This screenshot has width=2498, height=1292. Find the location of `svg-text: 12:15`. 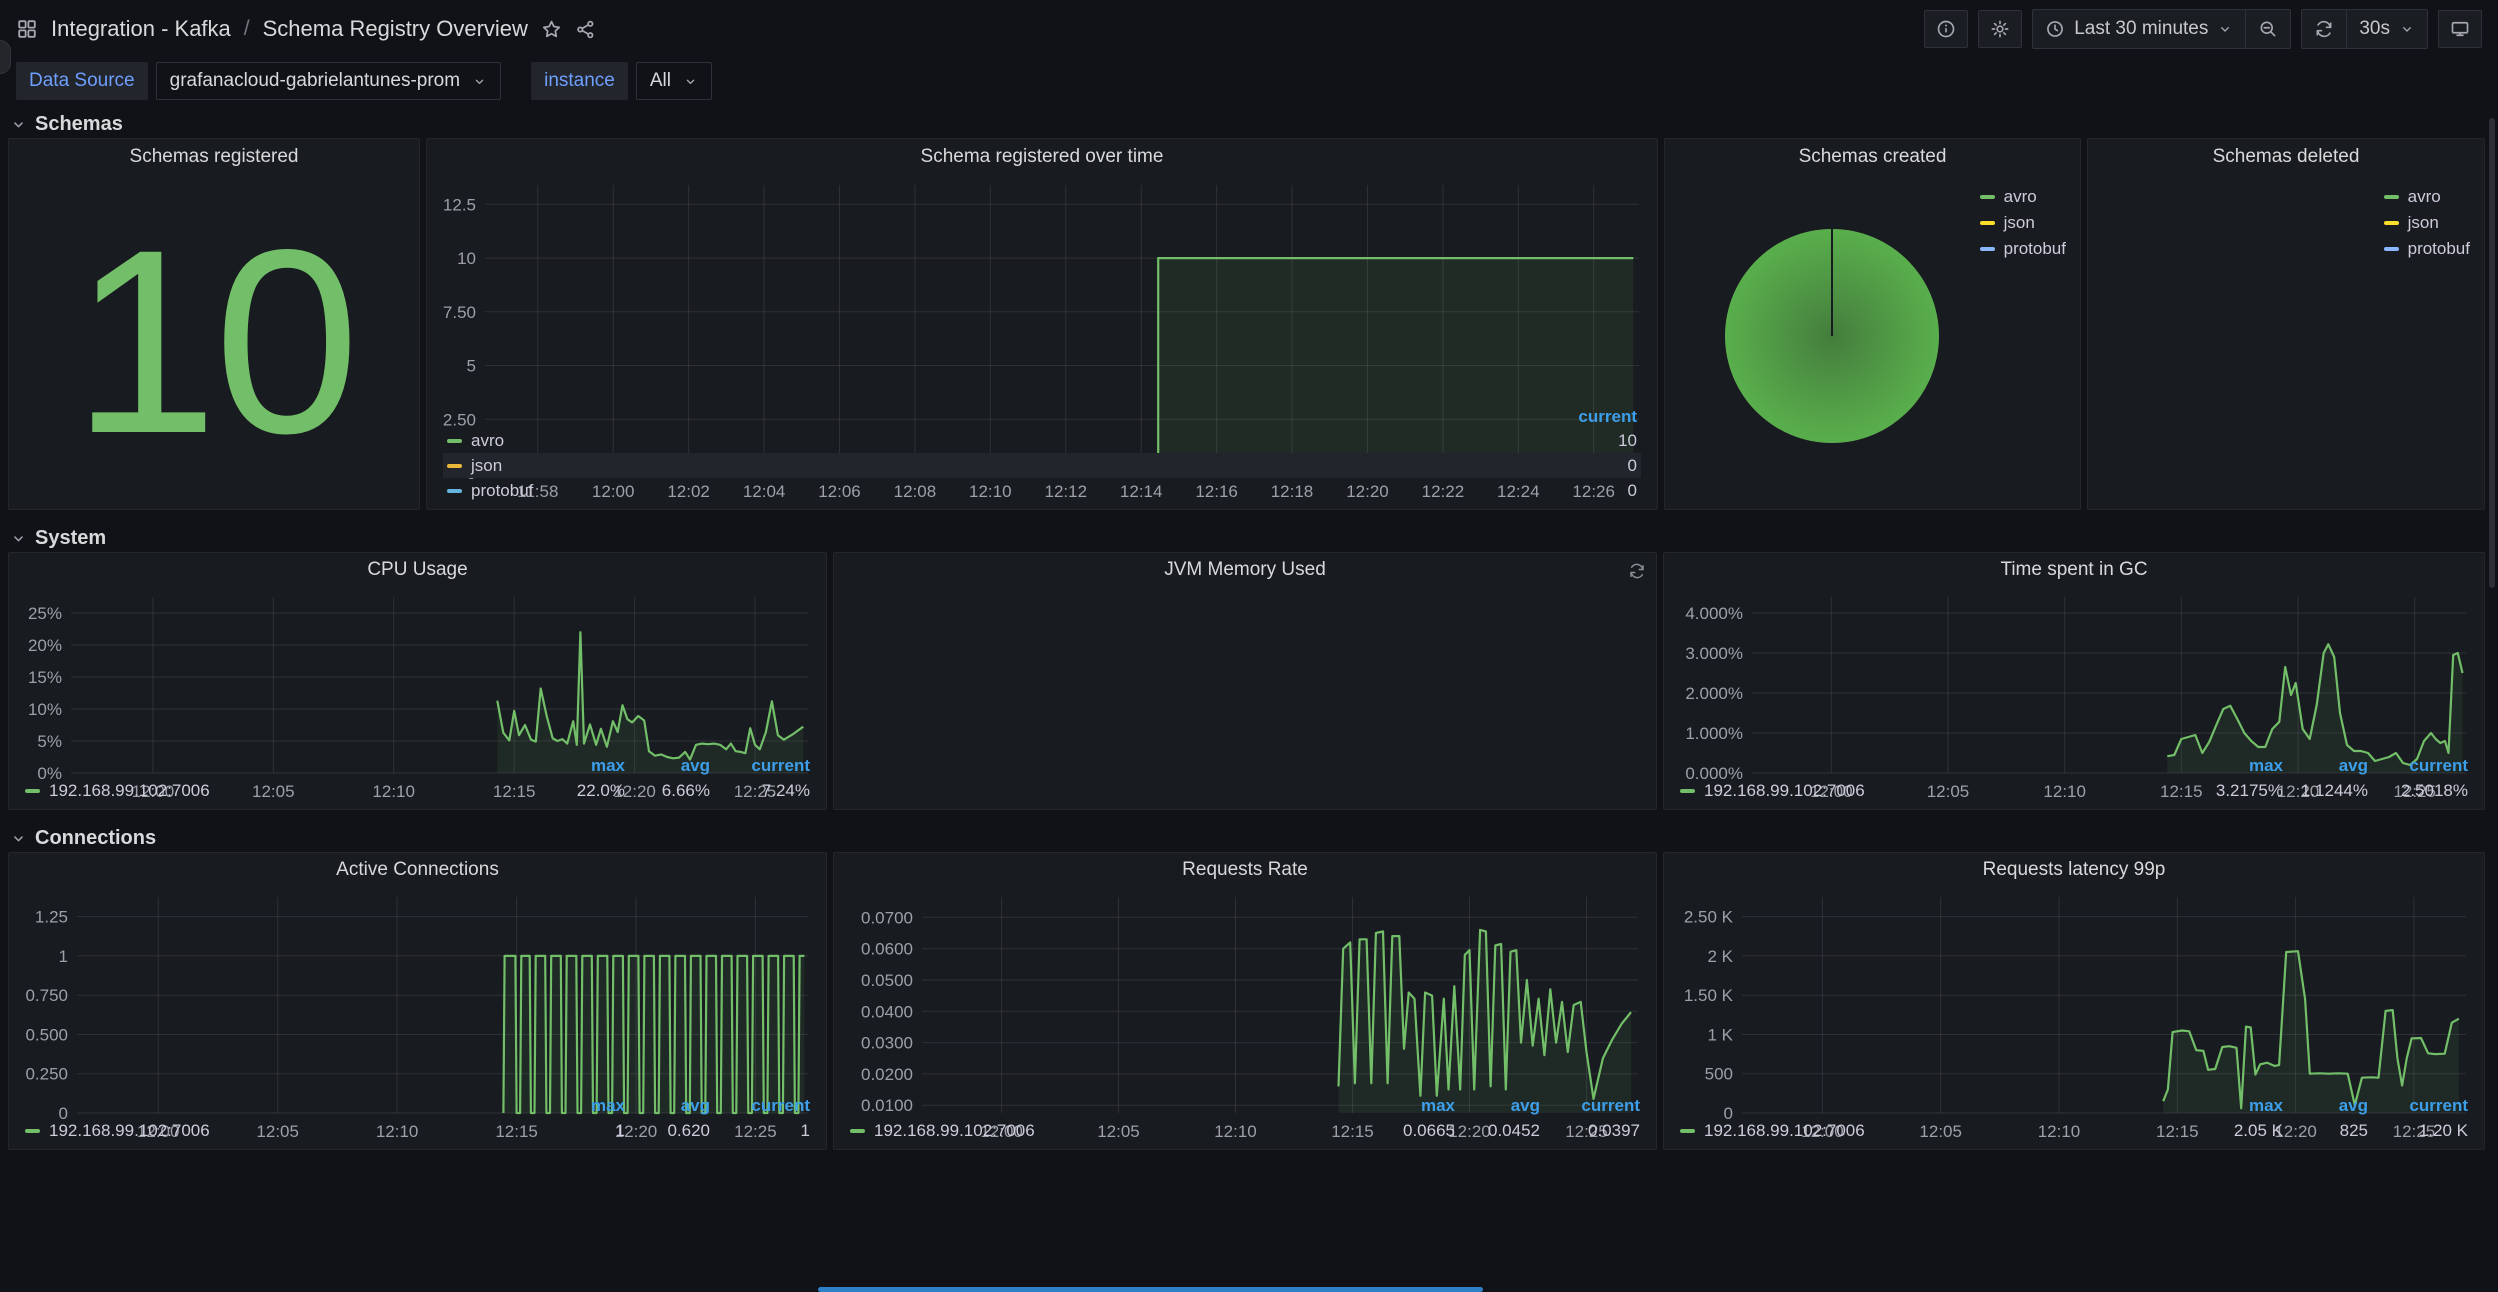

svg-text: 12:15 is located at coordinates (516, 1131).